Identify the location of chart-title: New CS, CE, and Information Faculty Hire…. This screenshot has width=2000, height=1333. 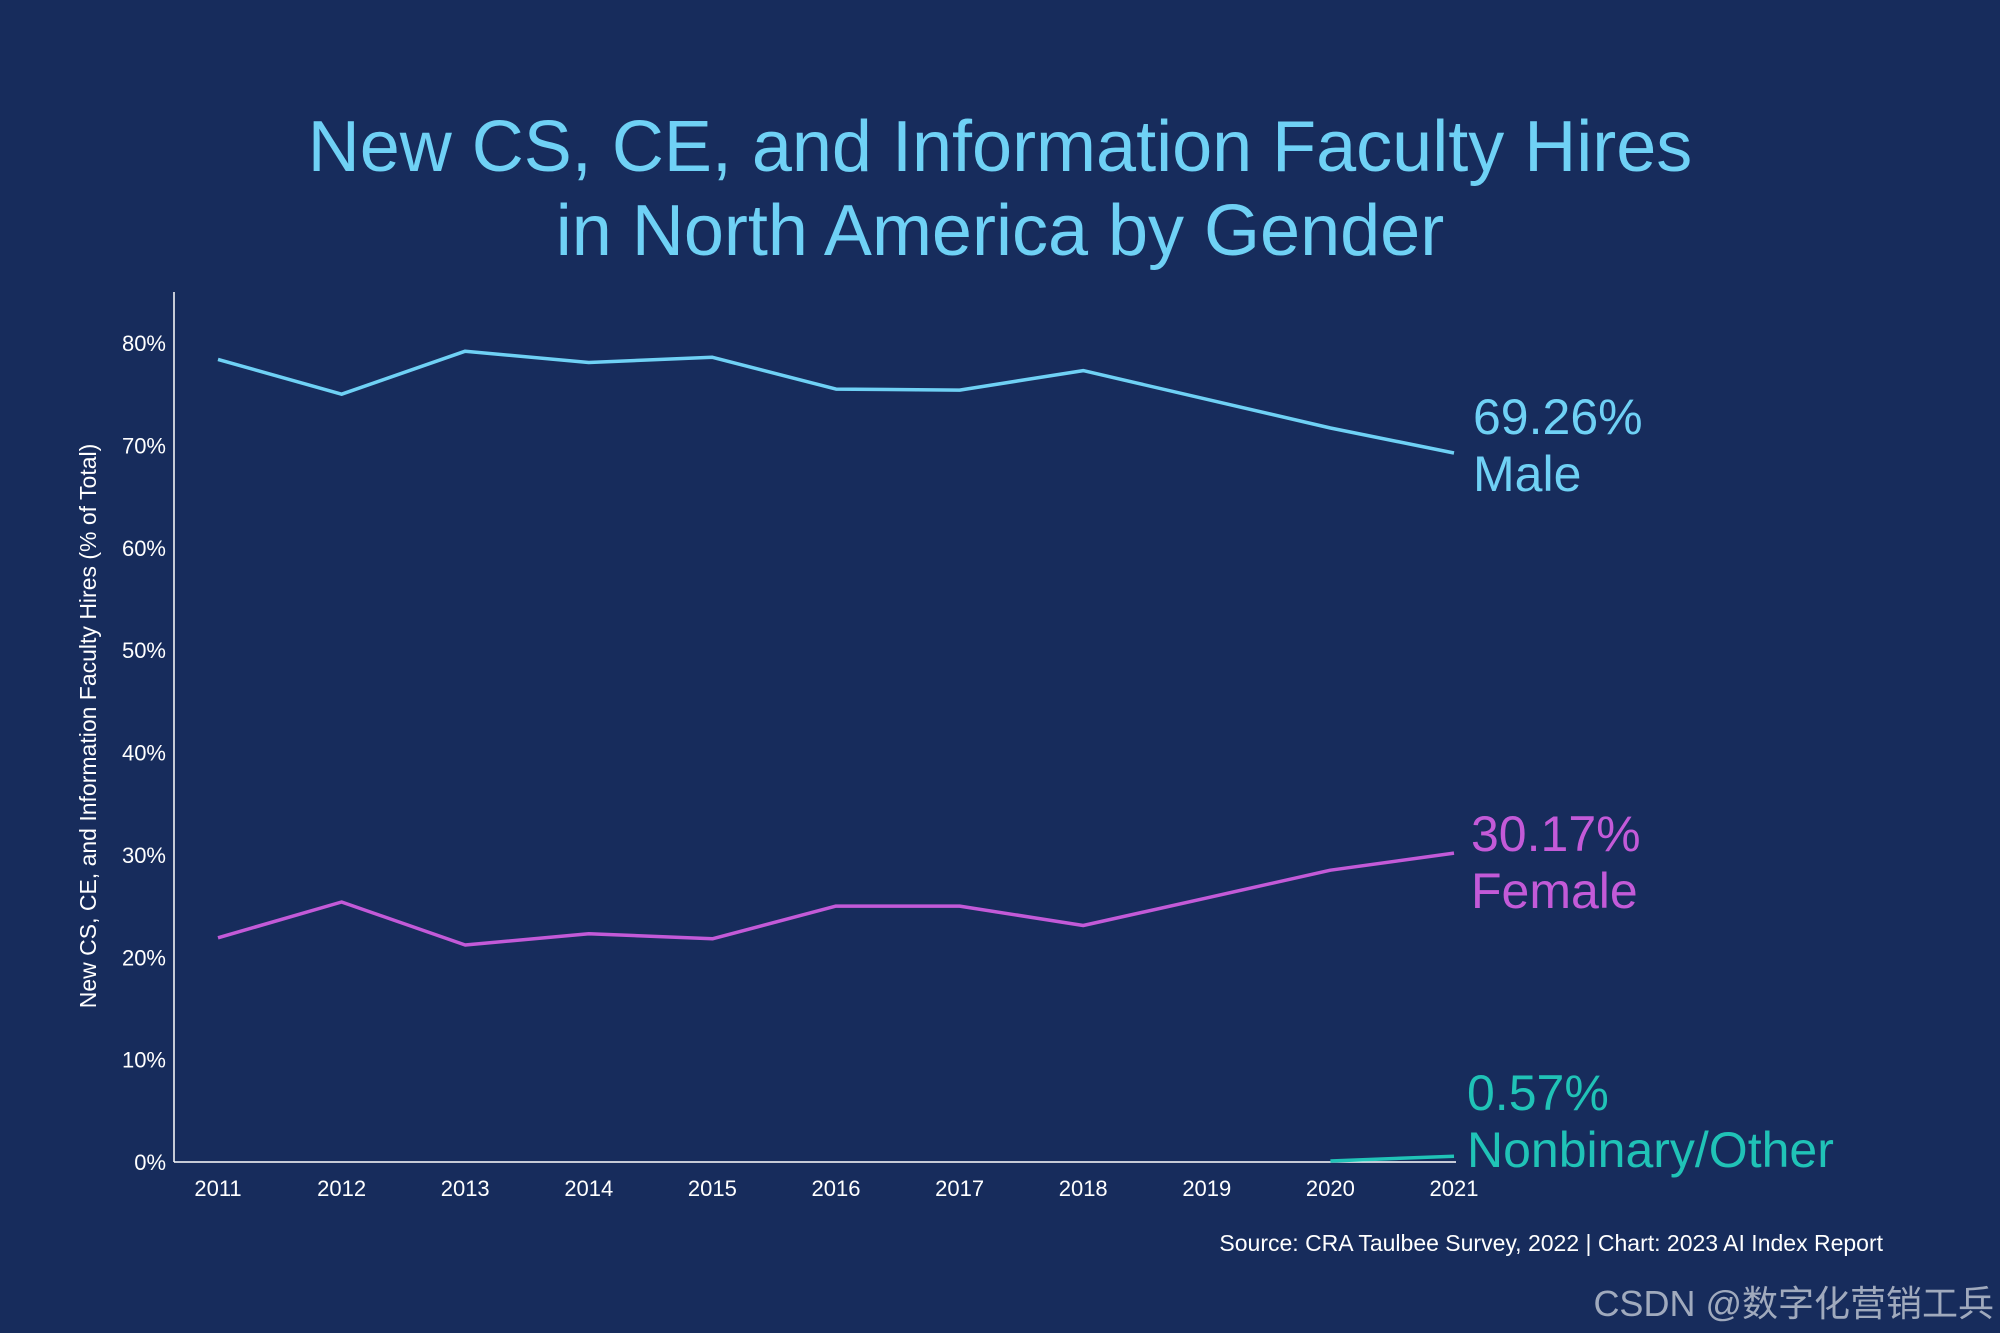
(1000, 189).